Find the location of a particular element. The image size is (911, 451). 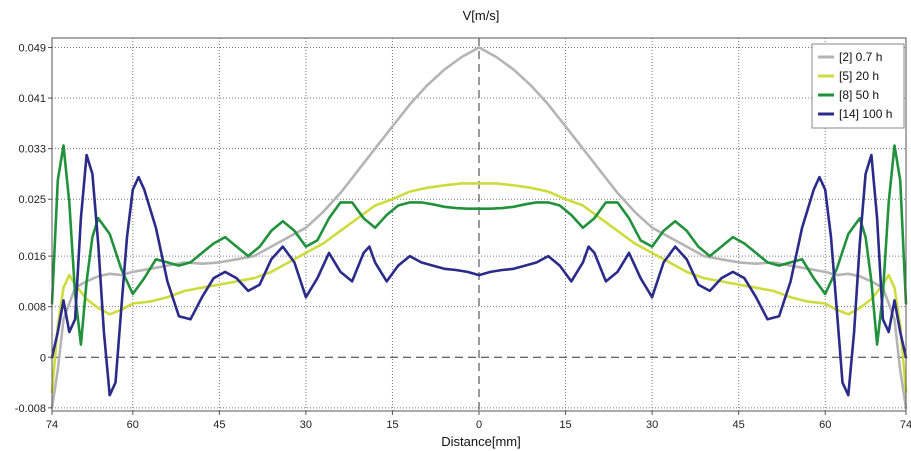

legend-label-0: [2] 0.7 h is located at coordinates (860, 57).